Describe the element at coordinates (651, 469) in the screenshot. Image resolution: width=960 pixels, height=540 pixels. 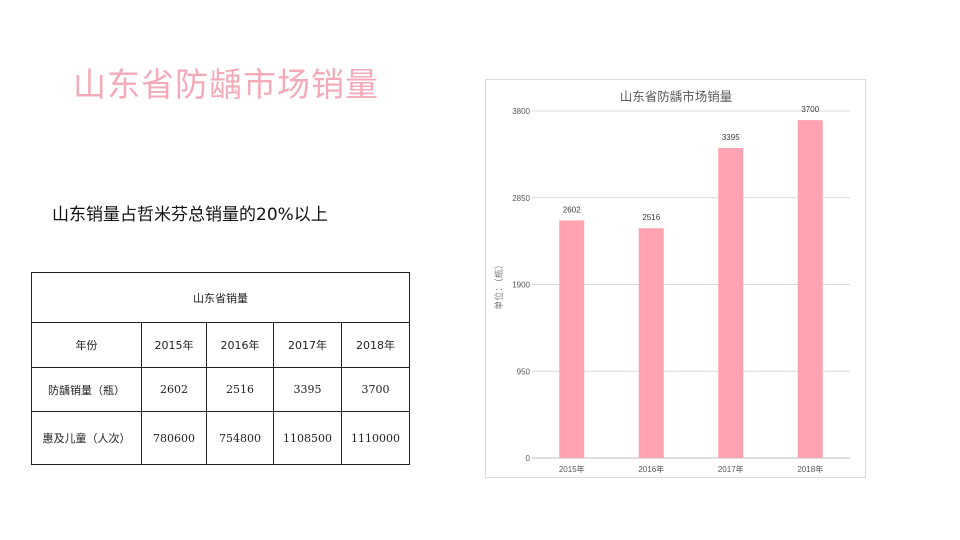
I see `x-tick-label: 2016年` at that location.